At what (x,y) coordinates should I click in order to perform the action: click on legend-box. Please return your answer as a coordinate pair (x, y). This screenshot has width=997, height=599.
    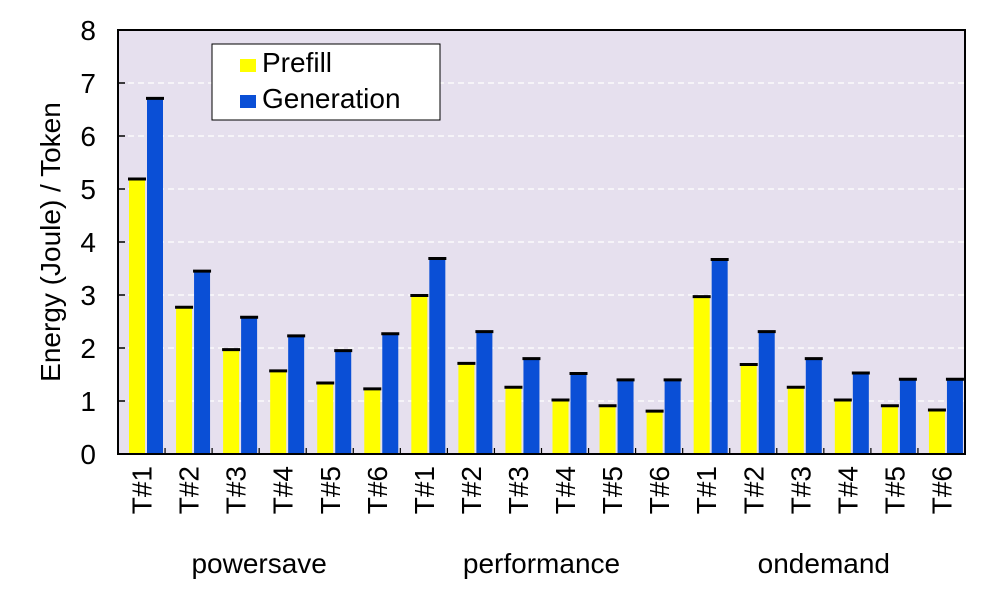
    Looking at the image, I should click on (326, 82).